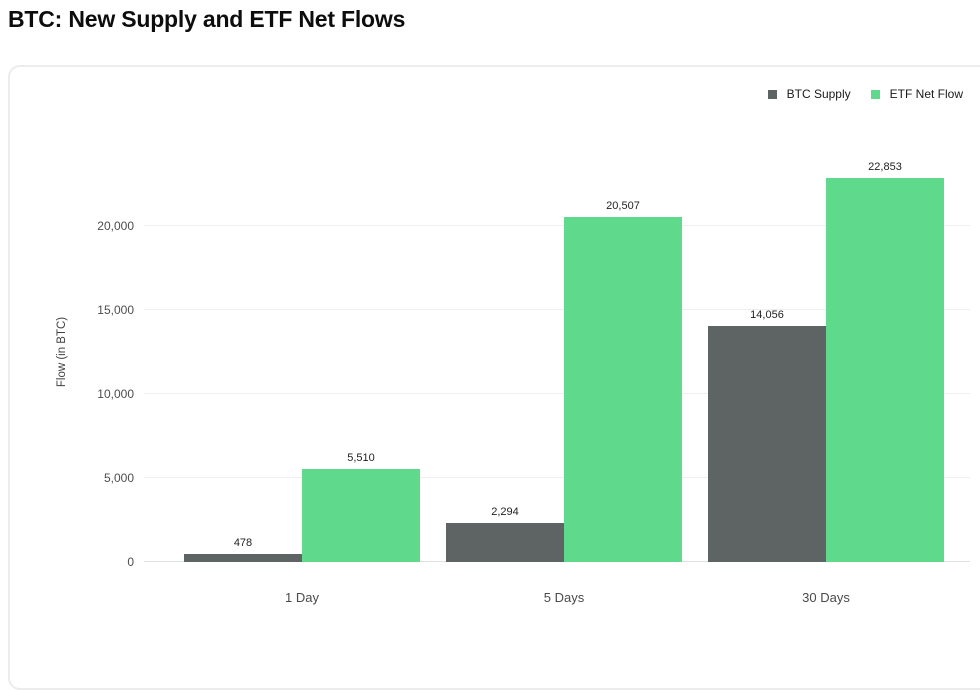  What do you see at coordinates (623, 206) in the screenshot?
I see `bar-value-label-etf-net-flow-5-days: 20,507` at bounding box center [623, 206].